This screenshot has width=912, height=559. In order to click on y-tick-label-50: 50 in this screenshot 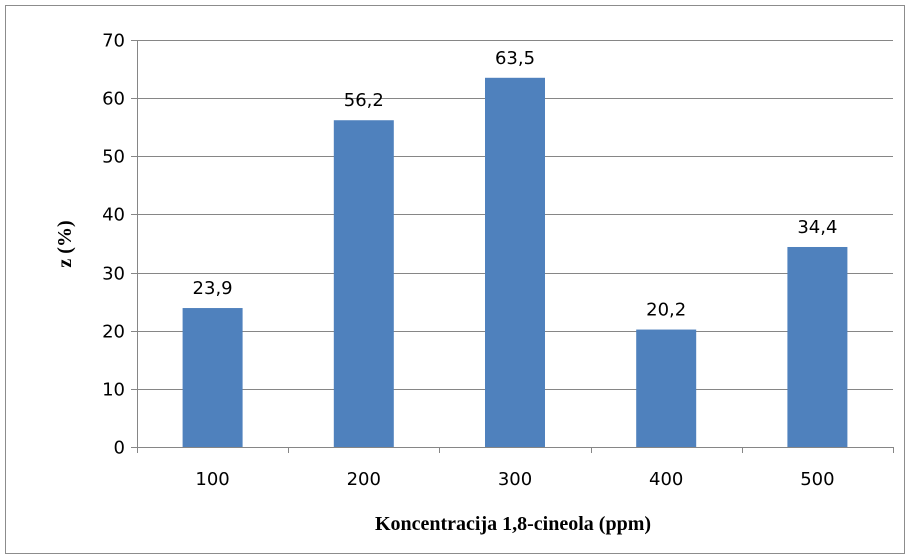, I will do `click(113, 157)`.